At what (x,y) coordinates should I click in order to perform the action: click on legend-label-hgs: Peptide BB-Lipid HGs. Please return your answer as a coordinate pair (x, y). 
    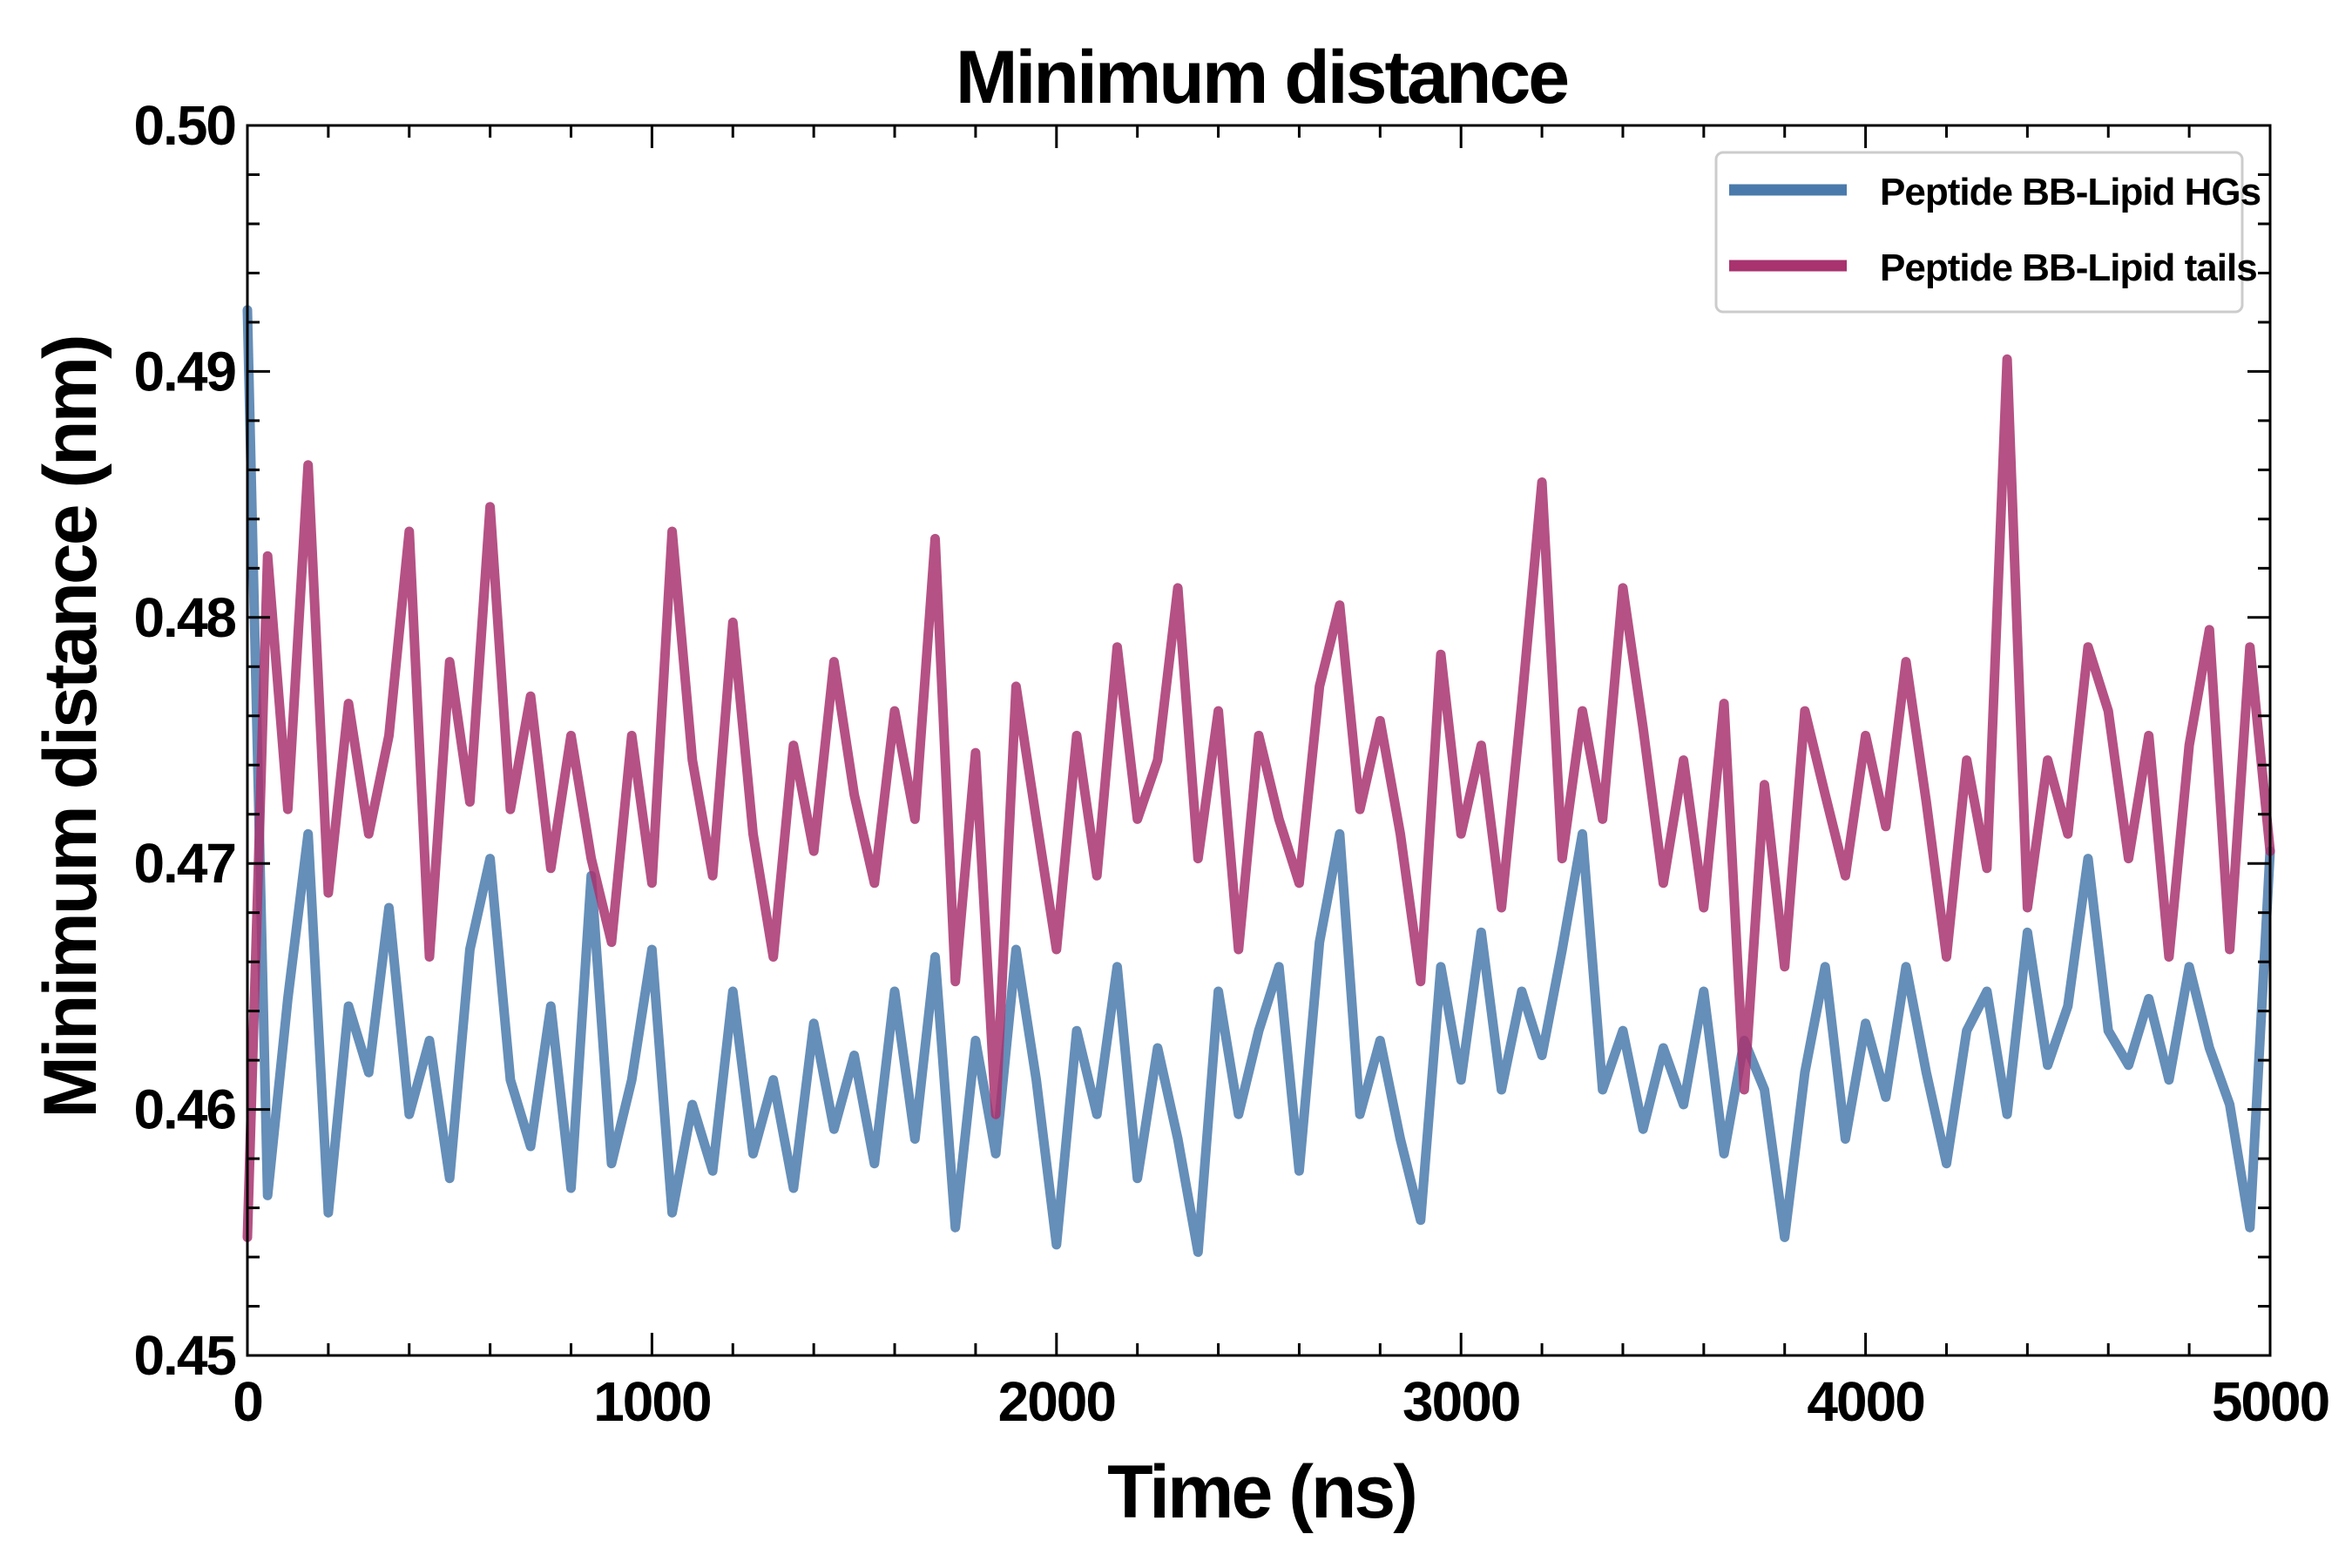
    Looking at the image, I should click on (2070, 192).